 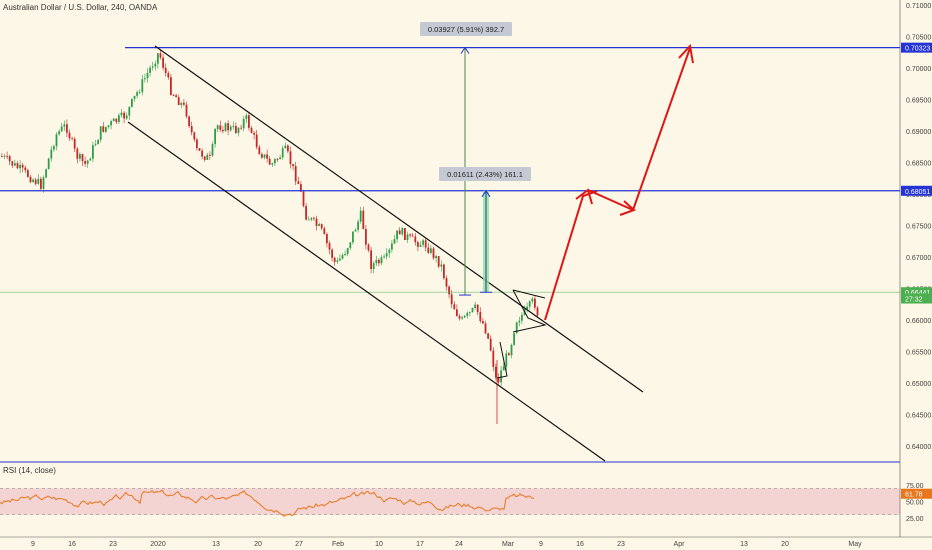 I want to click on y-tick-label: 0.69000, so click(x=918, y=132).